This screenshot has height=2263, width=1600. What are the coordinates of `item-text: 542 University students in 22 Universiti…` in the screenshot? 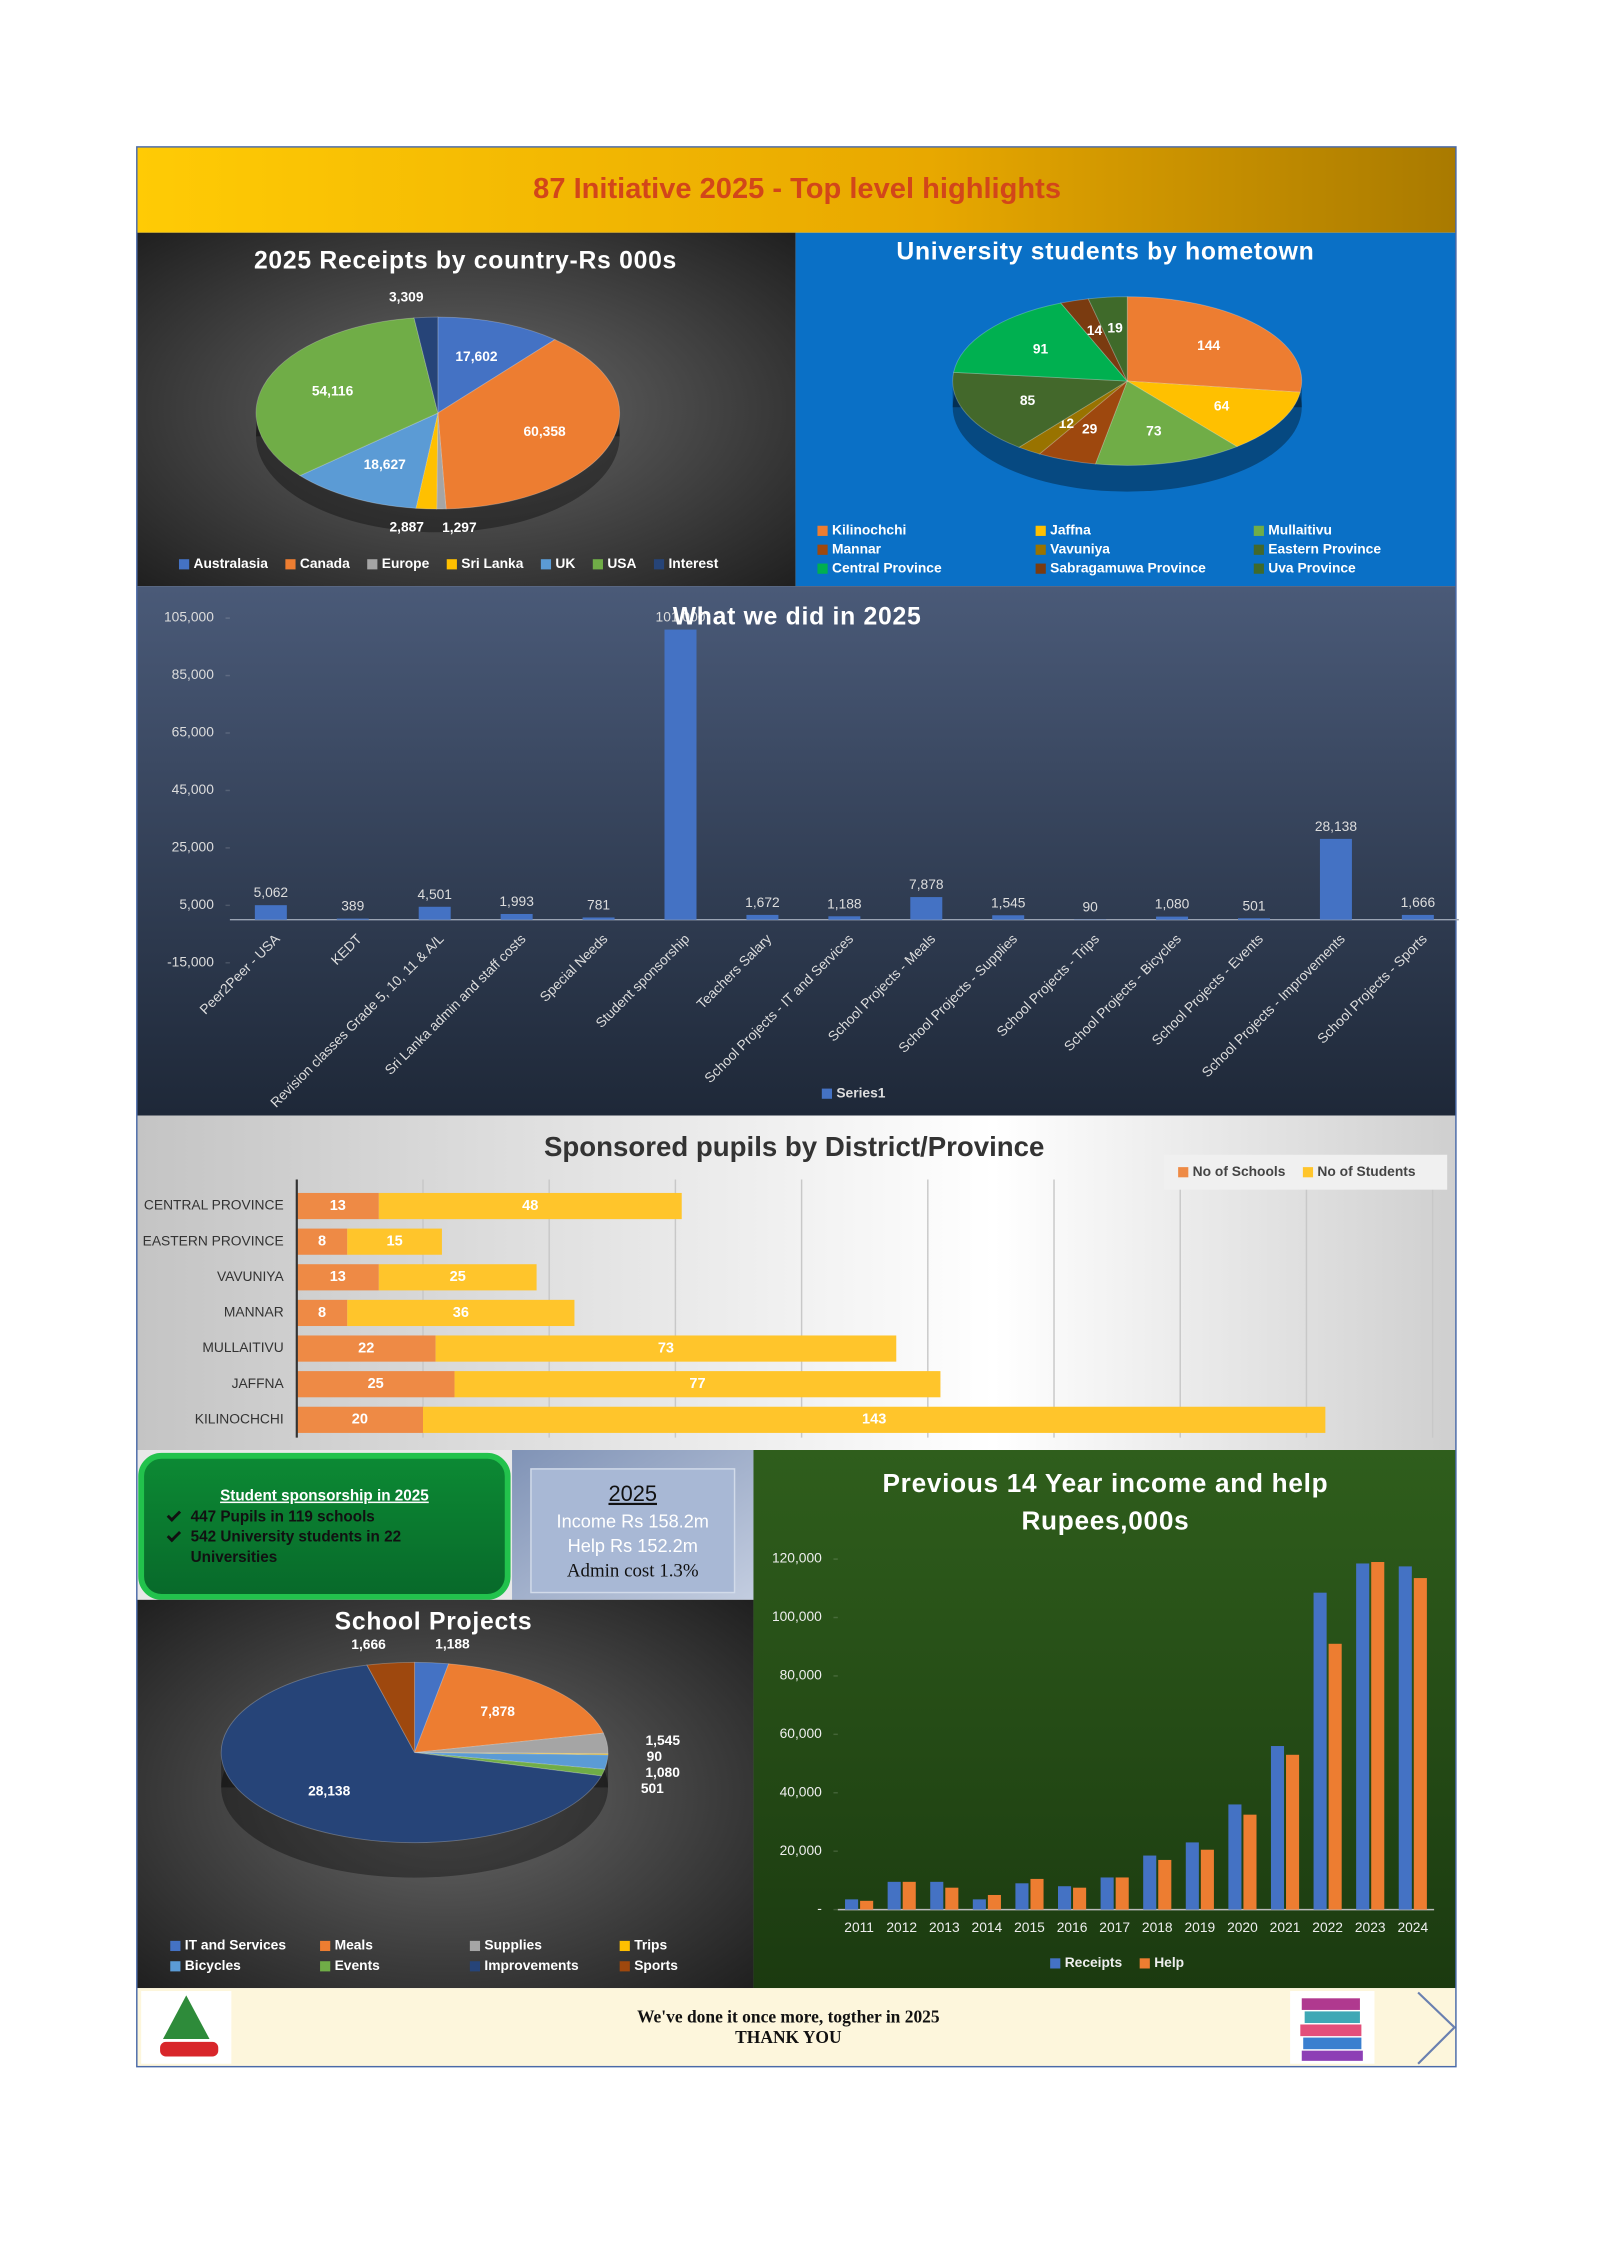 It's located at (296, 1547).